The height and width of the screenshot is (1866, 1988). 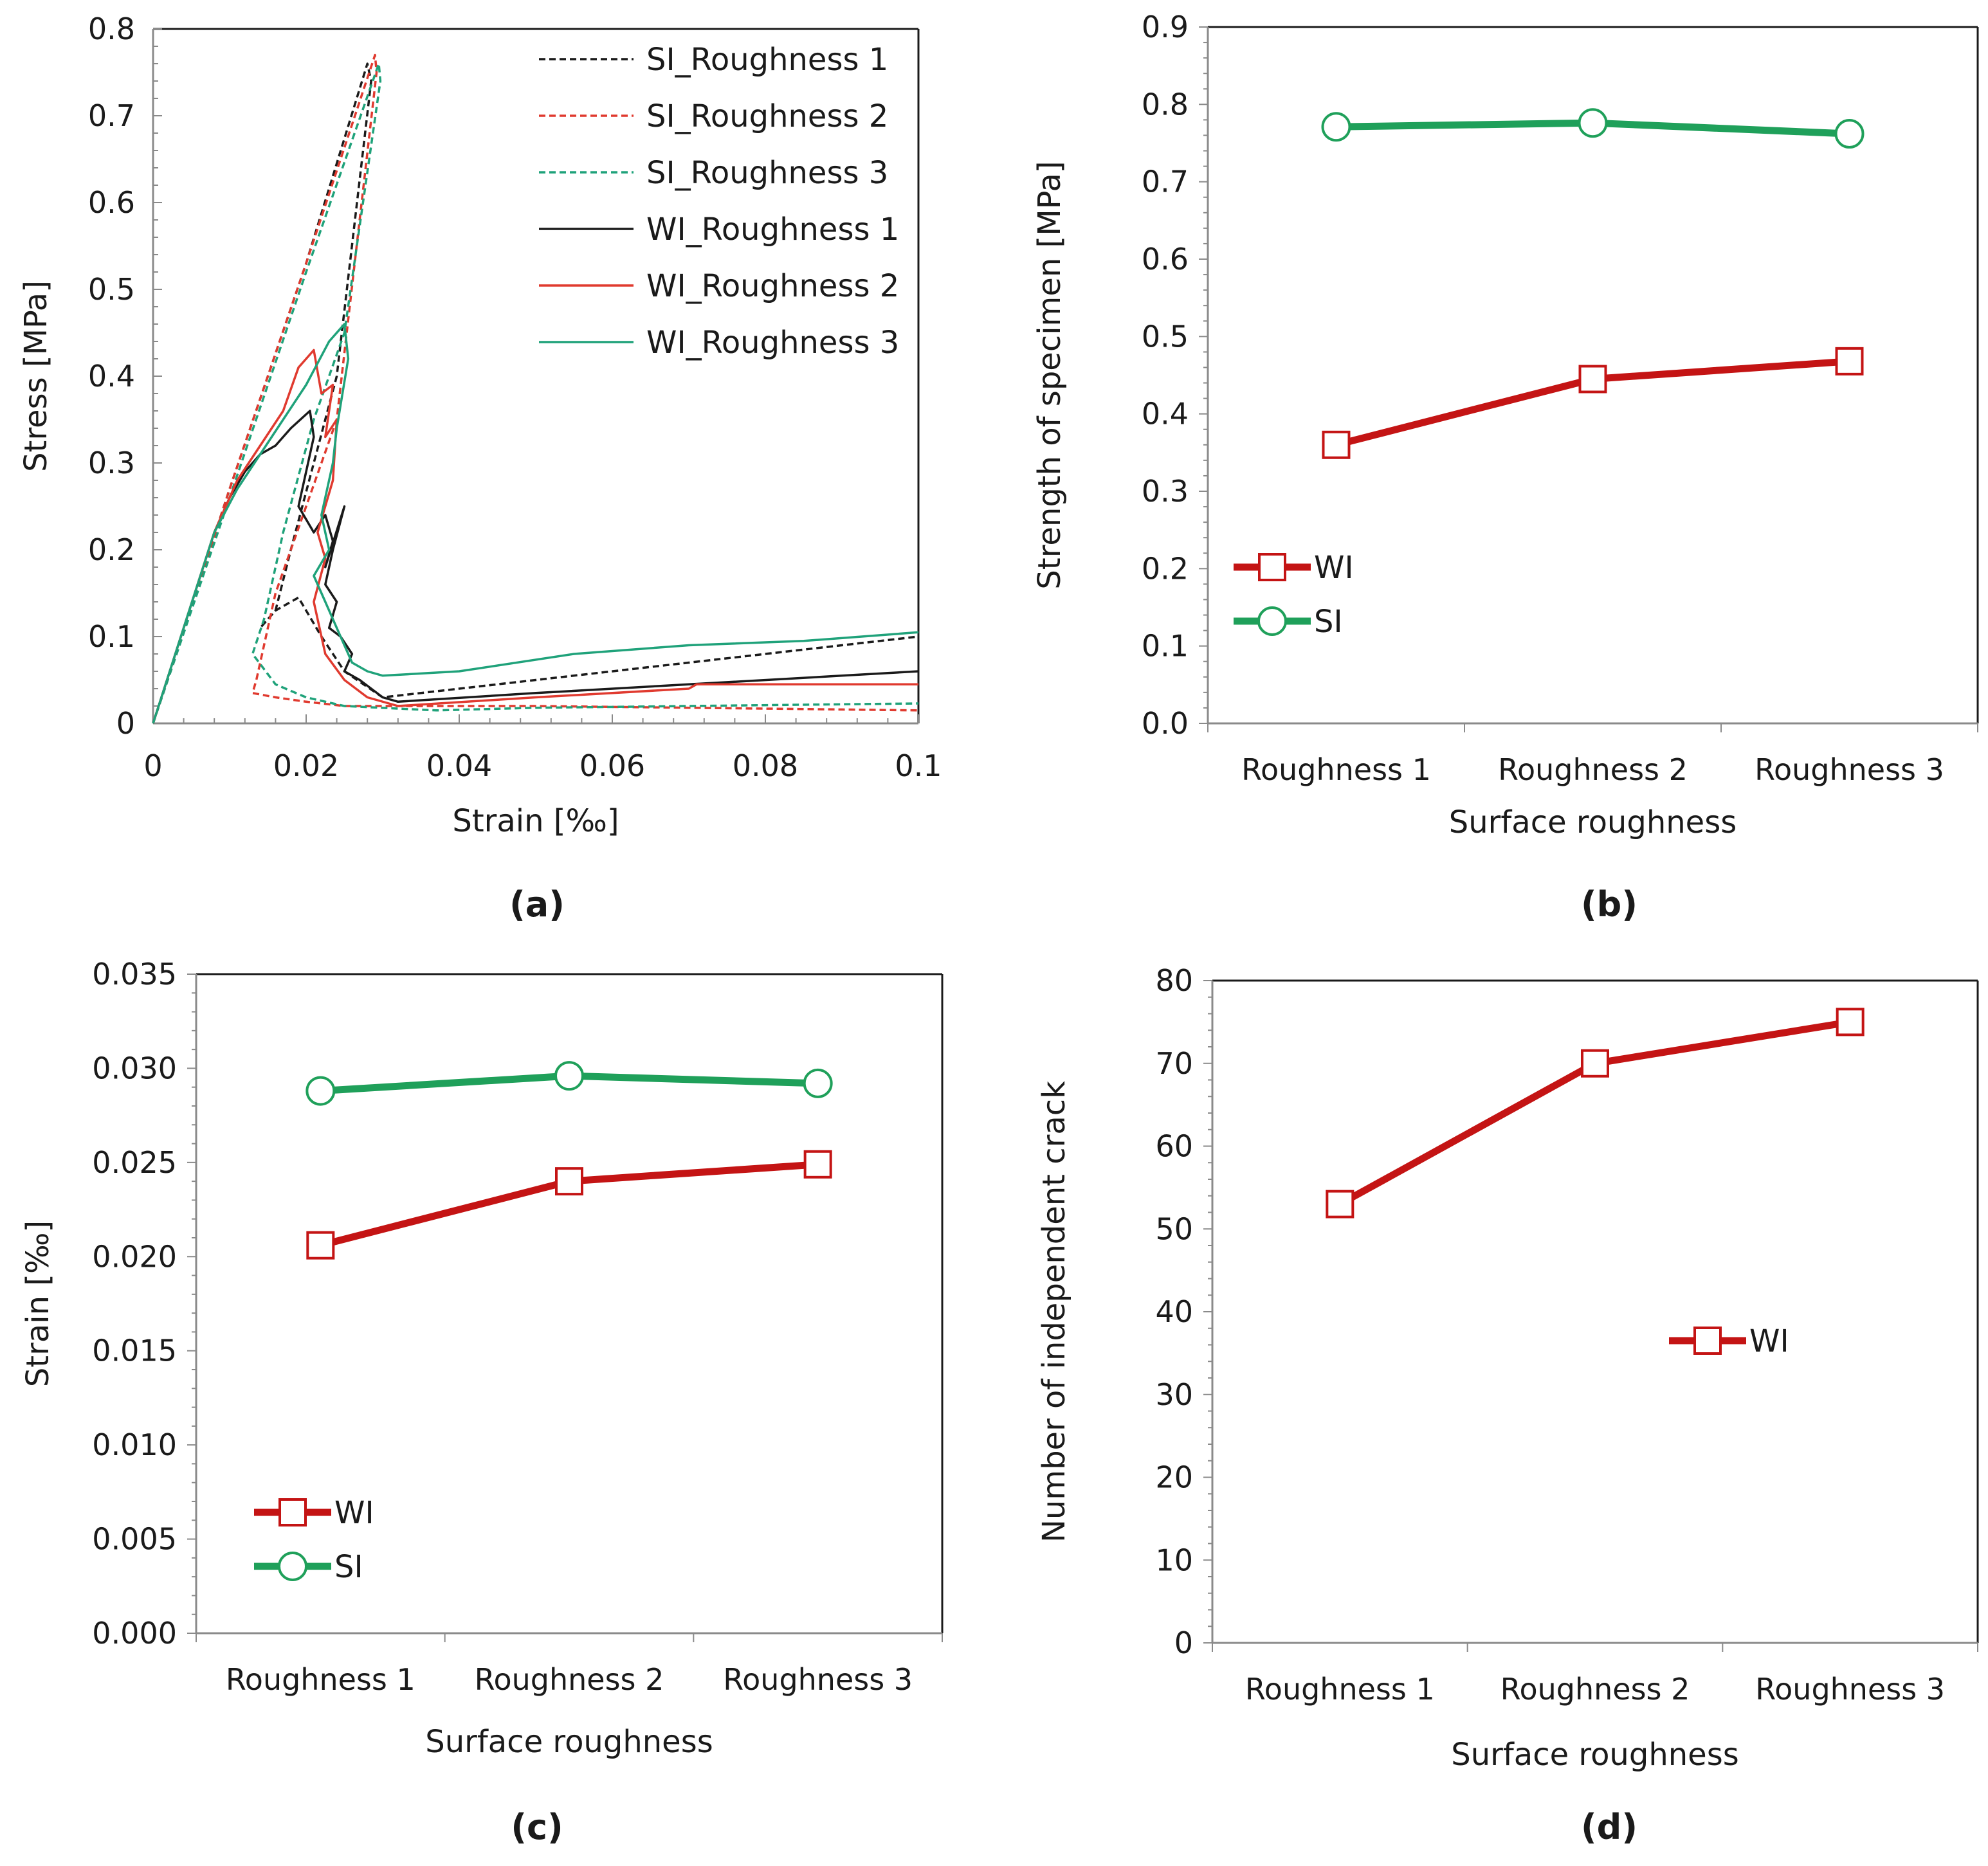 What do you see at coordinates (1174, 980) in the screenshot?
I see `y-tick-label: 80` at bounding box center [1174, 980].